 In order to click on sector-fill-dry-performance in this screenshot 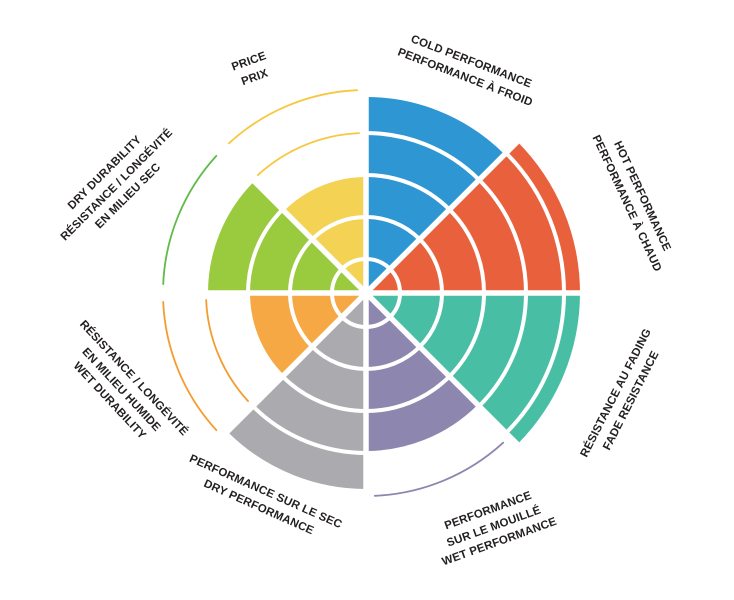, I will do `click(295, 392)`.